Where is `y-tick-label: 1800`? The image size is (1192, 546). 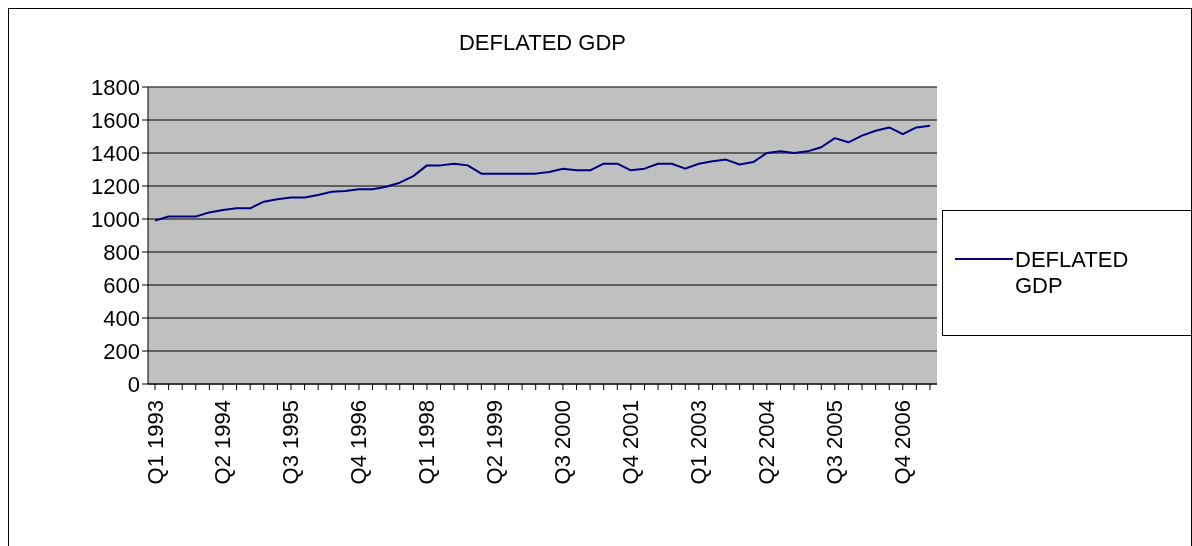 y-tick-label: 1800 is located at coordinates (115, 87).